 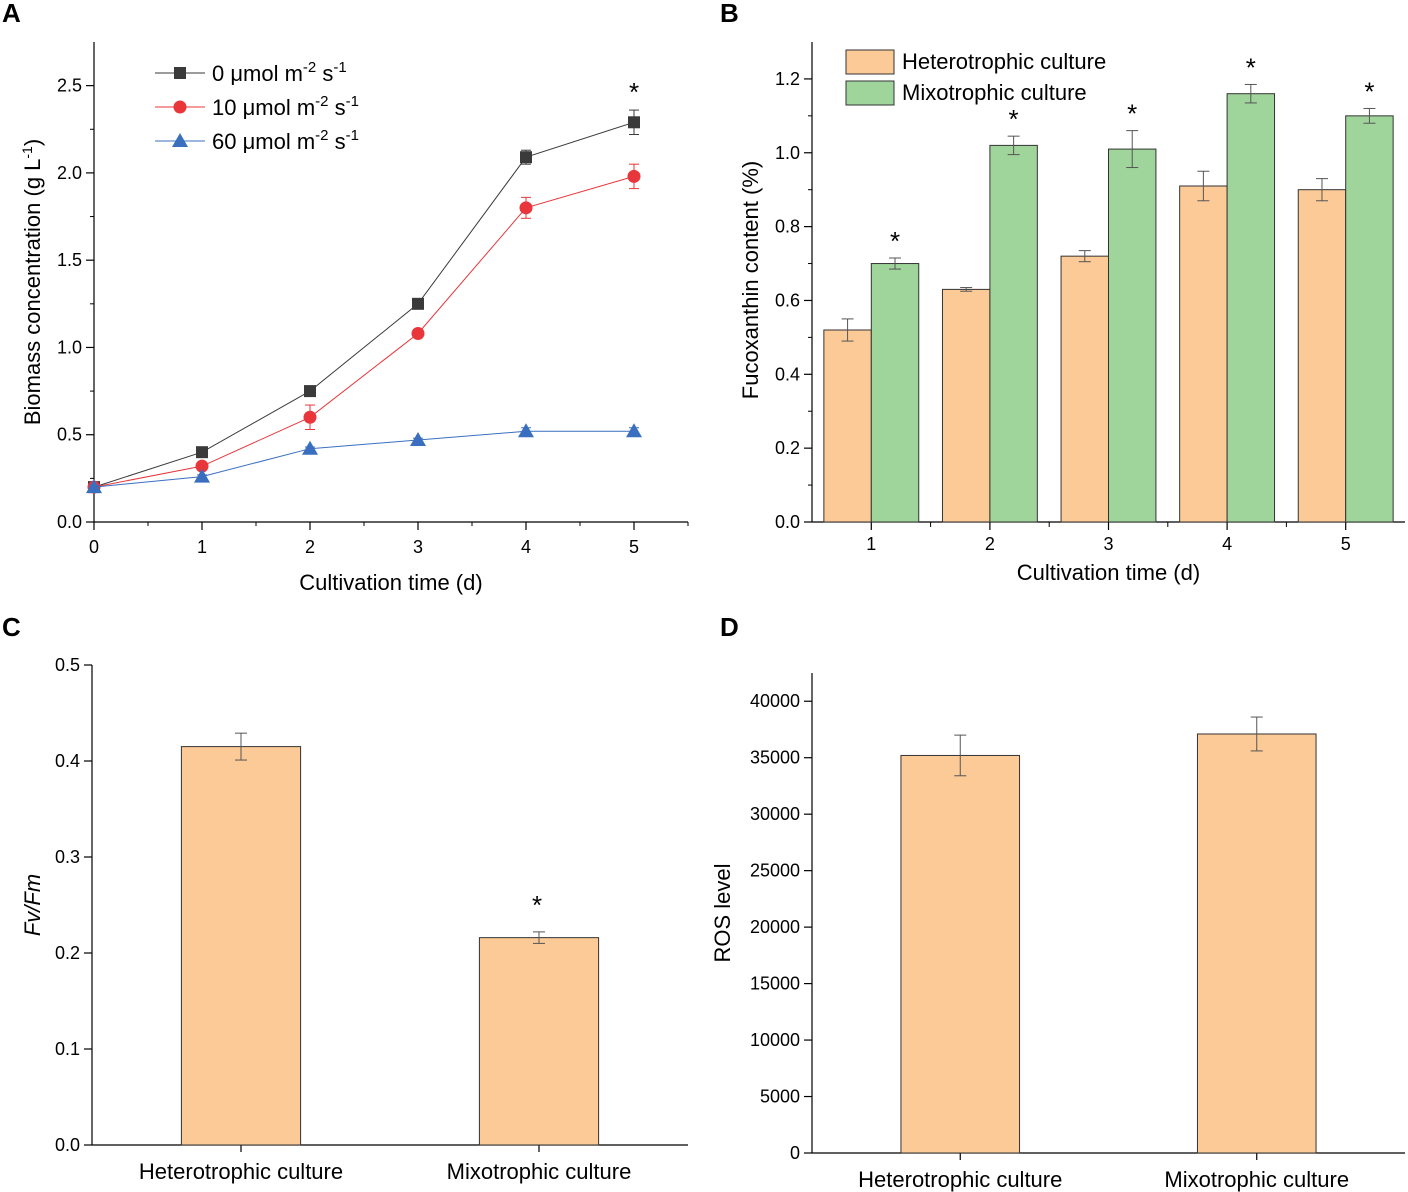 I want to click on legend-label: 0 μmol m-2 s-1, so click(x=279, y=72).